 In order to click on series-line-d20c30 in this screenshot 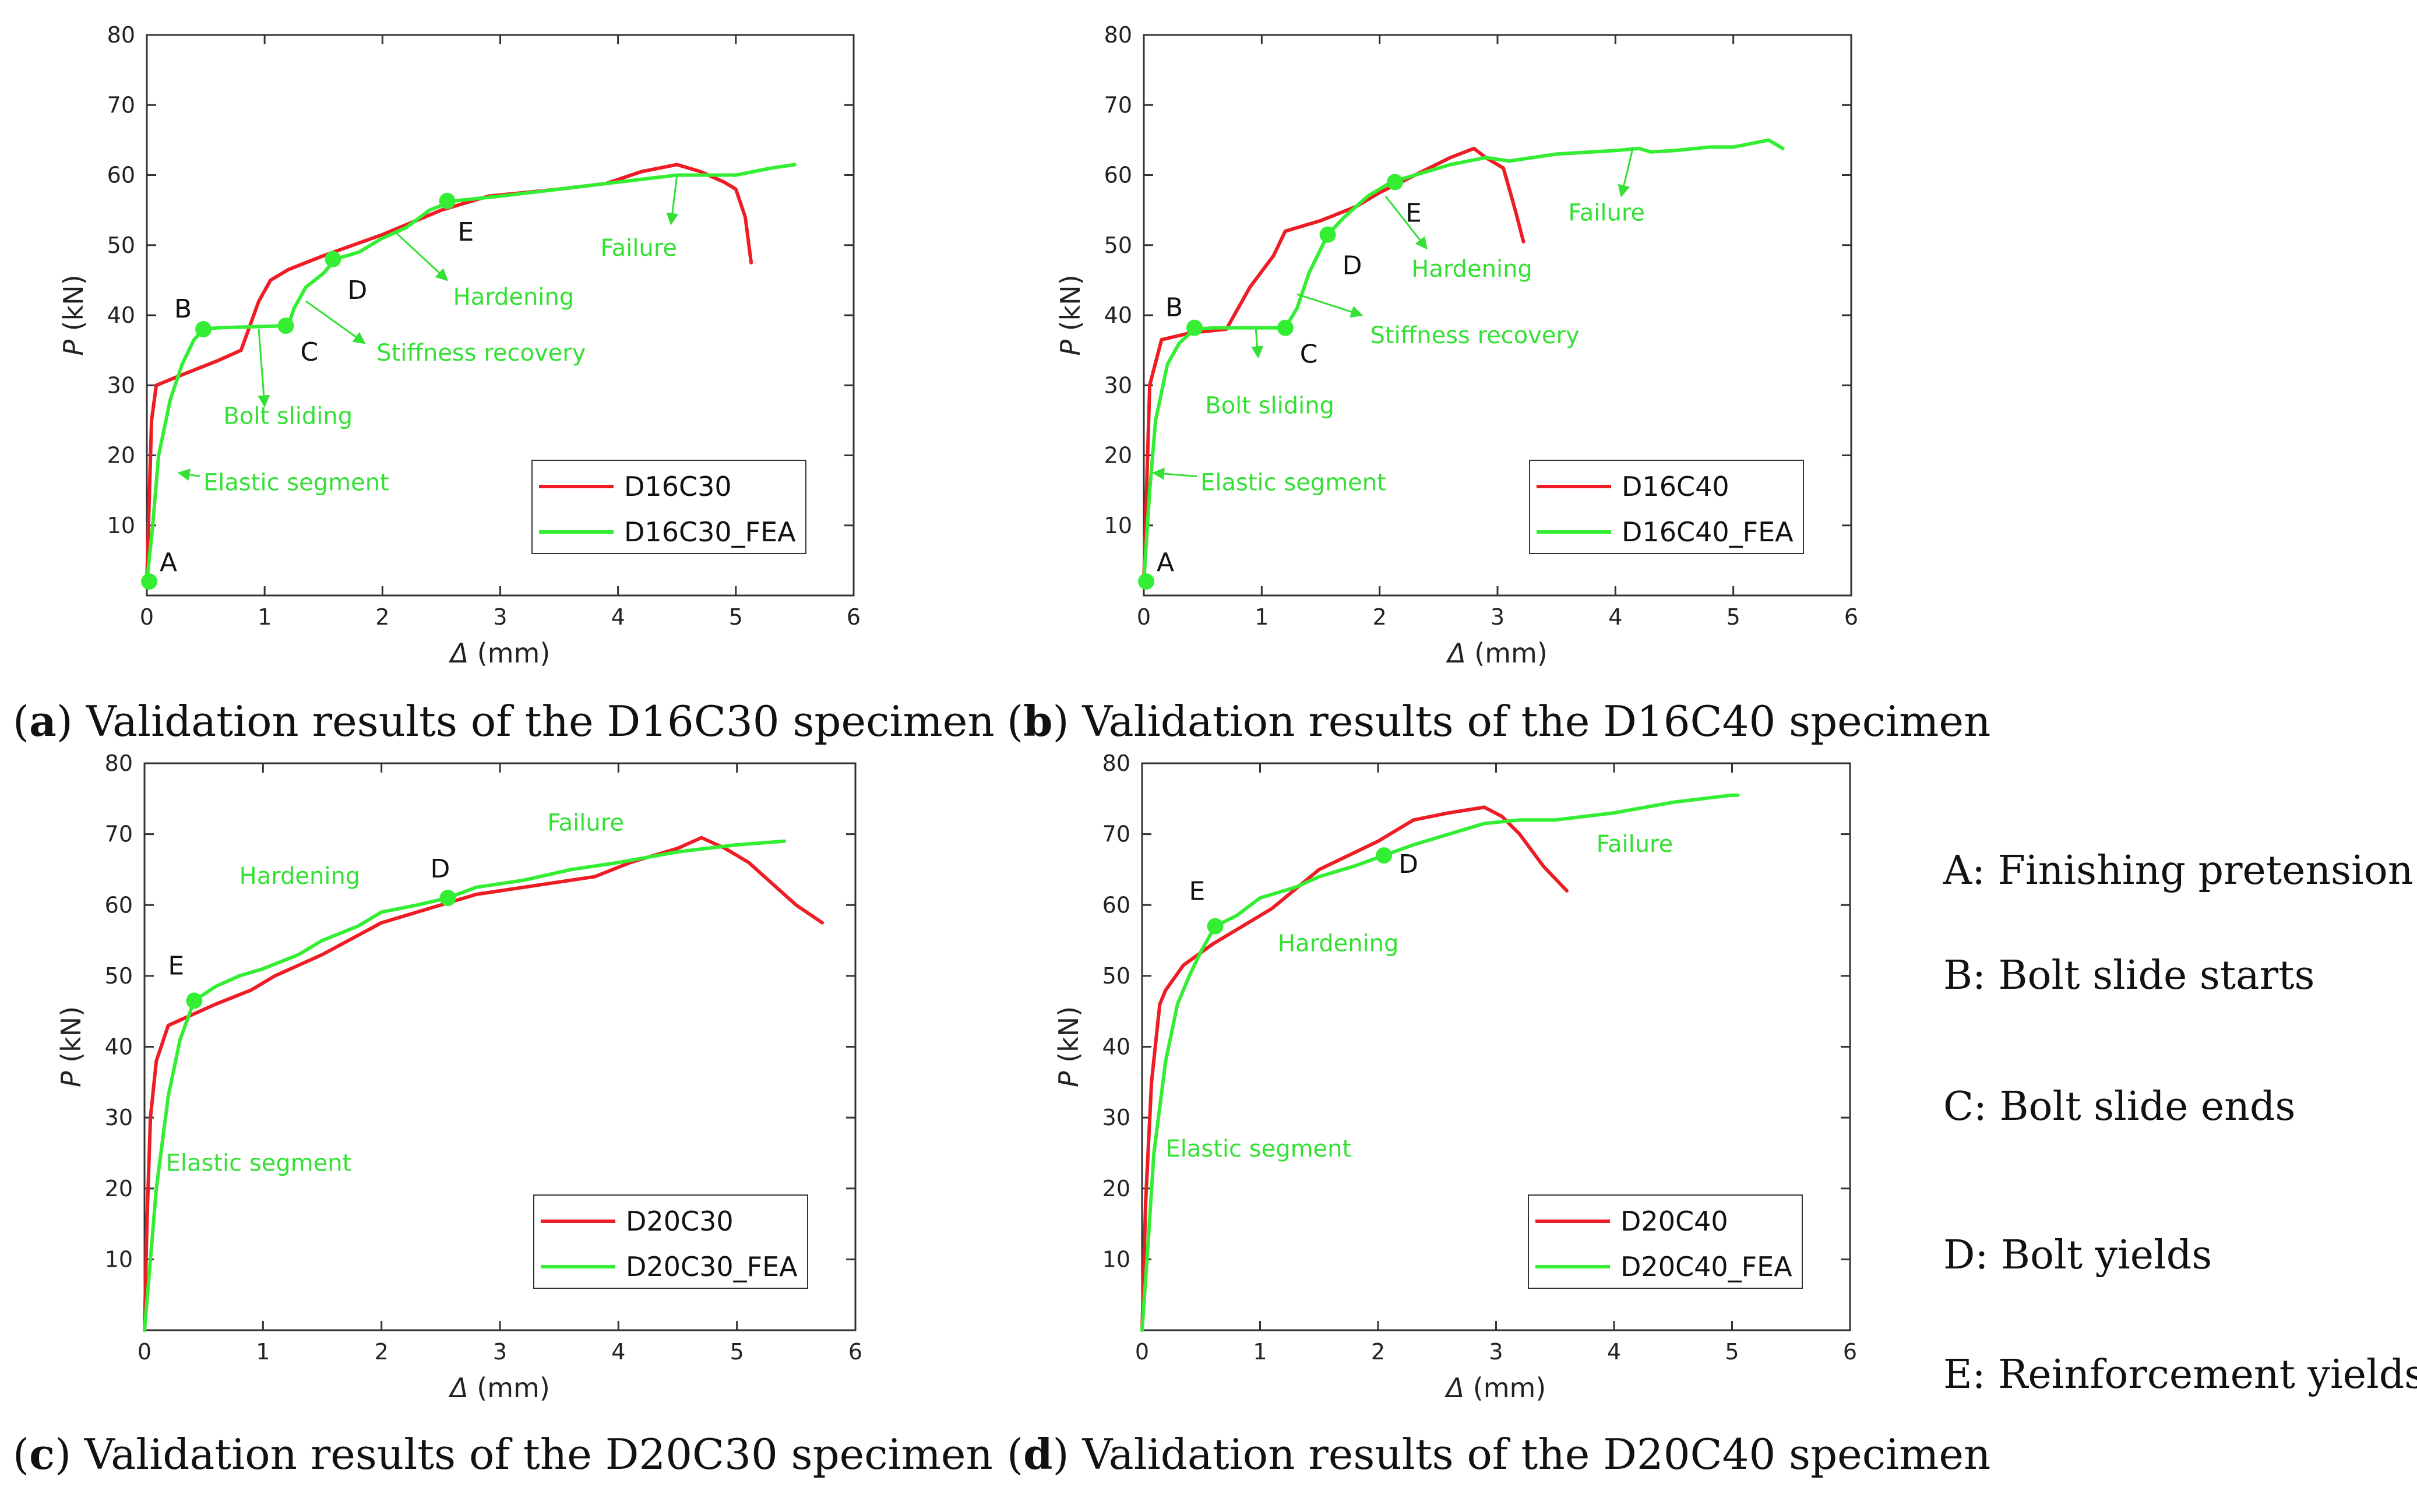, I will do `click(484, 1084)`.